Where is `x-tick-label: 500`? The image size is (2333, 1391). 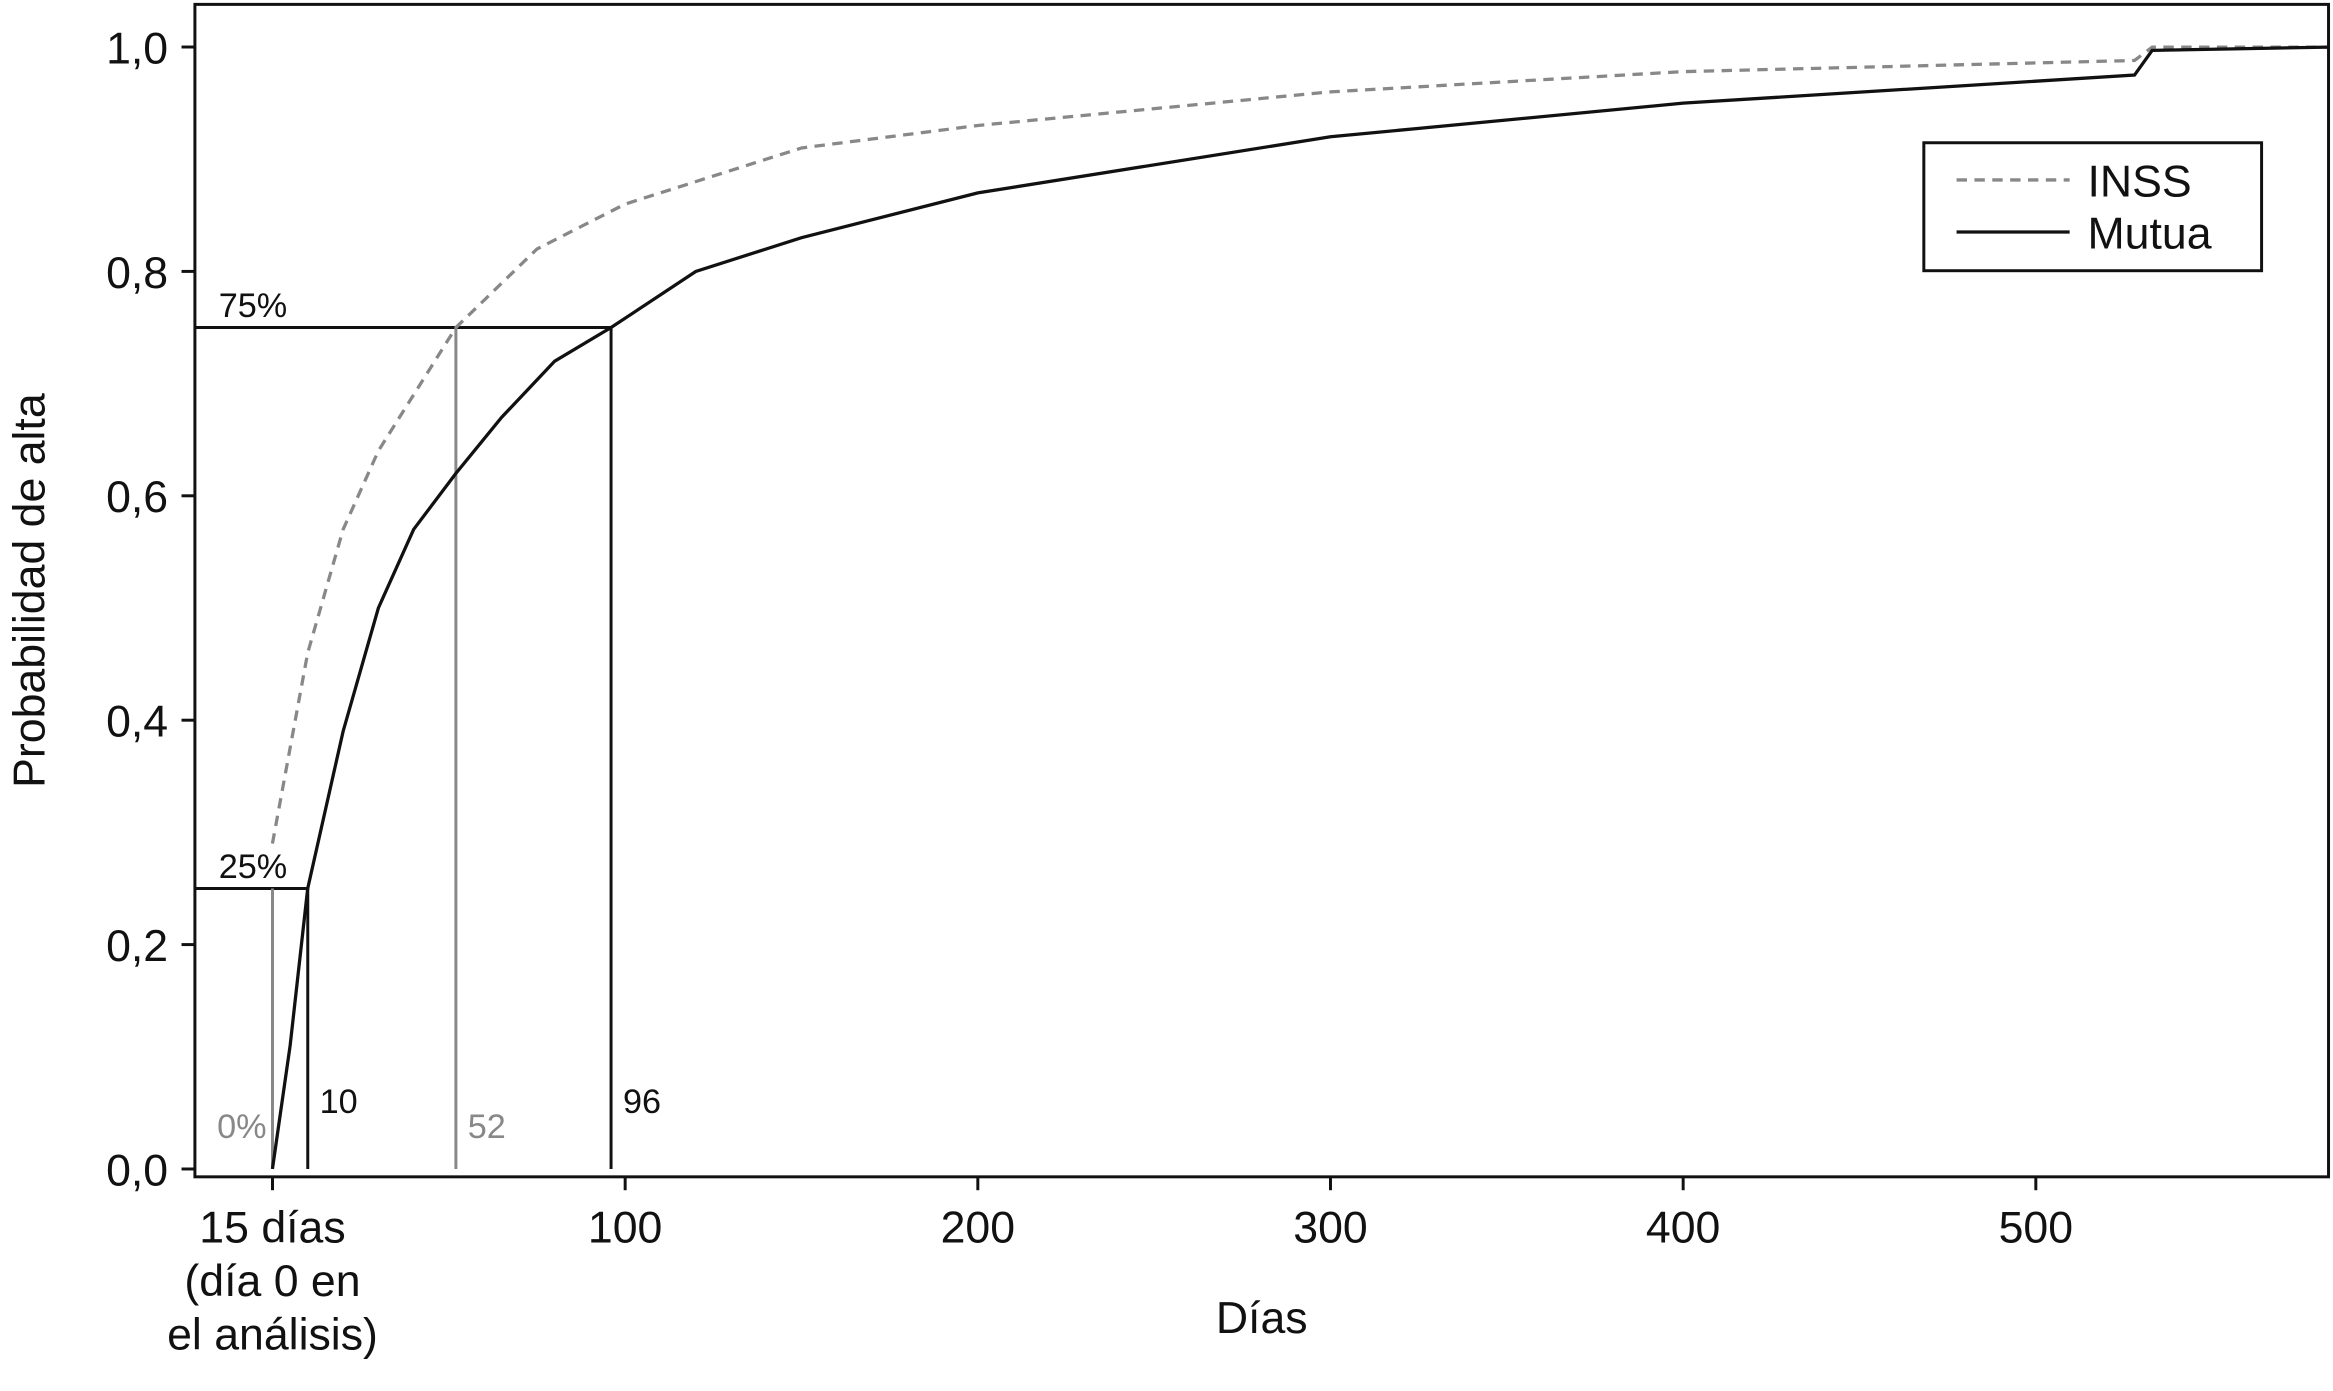 x-tick-label: 500 is located at coordinates (2036, 1227).